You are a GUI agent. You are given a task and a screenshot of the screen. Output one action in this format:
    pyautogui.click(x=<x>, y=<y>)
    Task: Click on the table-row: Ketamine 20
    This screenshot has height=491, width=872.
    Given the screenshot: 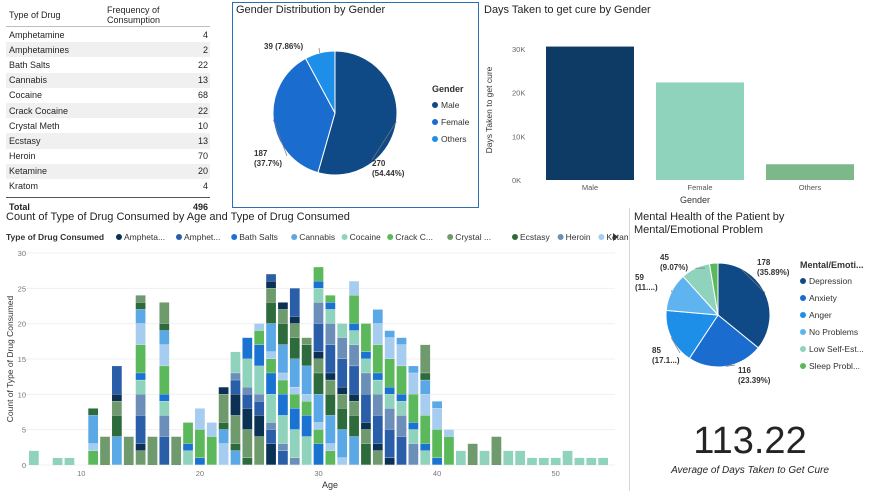 What is the action you would take?
    pyautogui.click(x=108, y=171)
    